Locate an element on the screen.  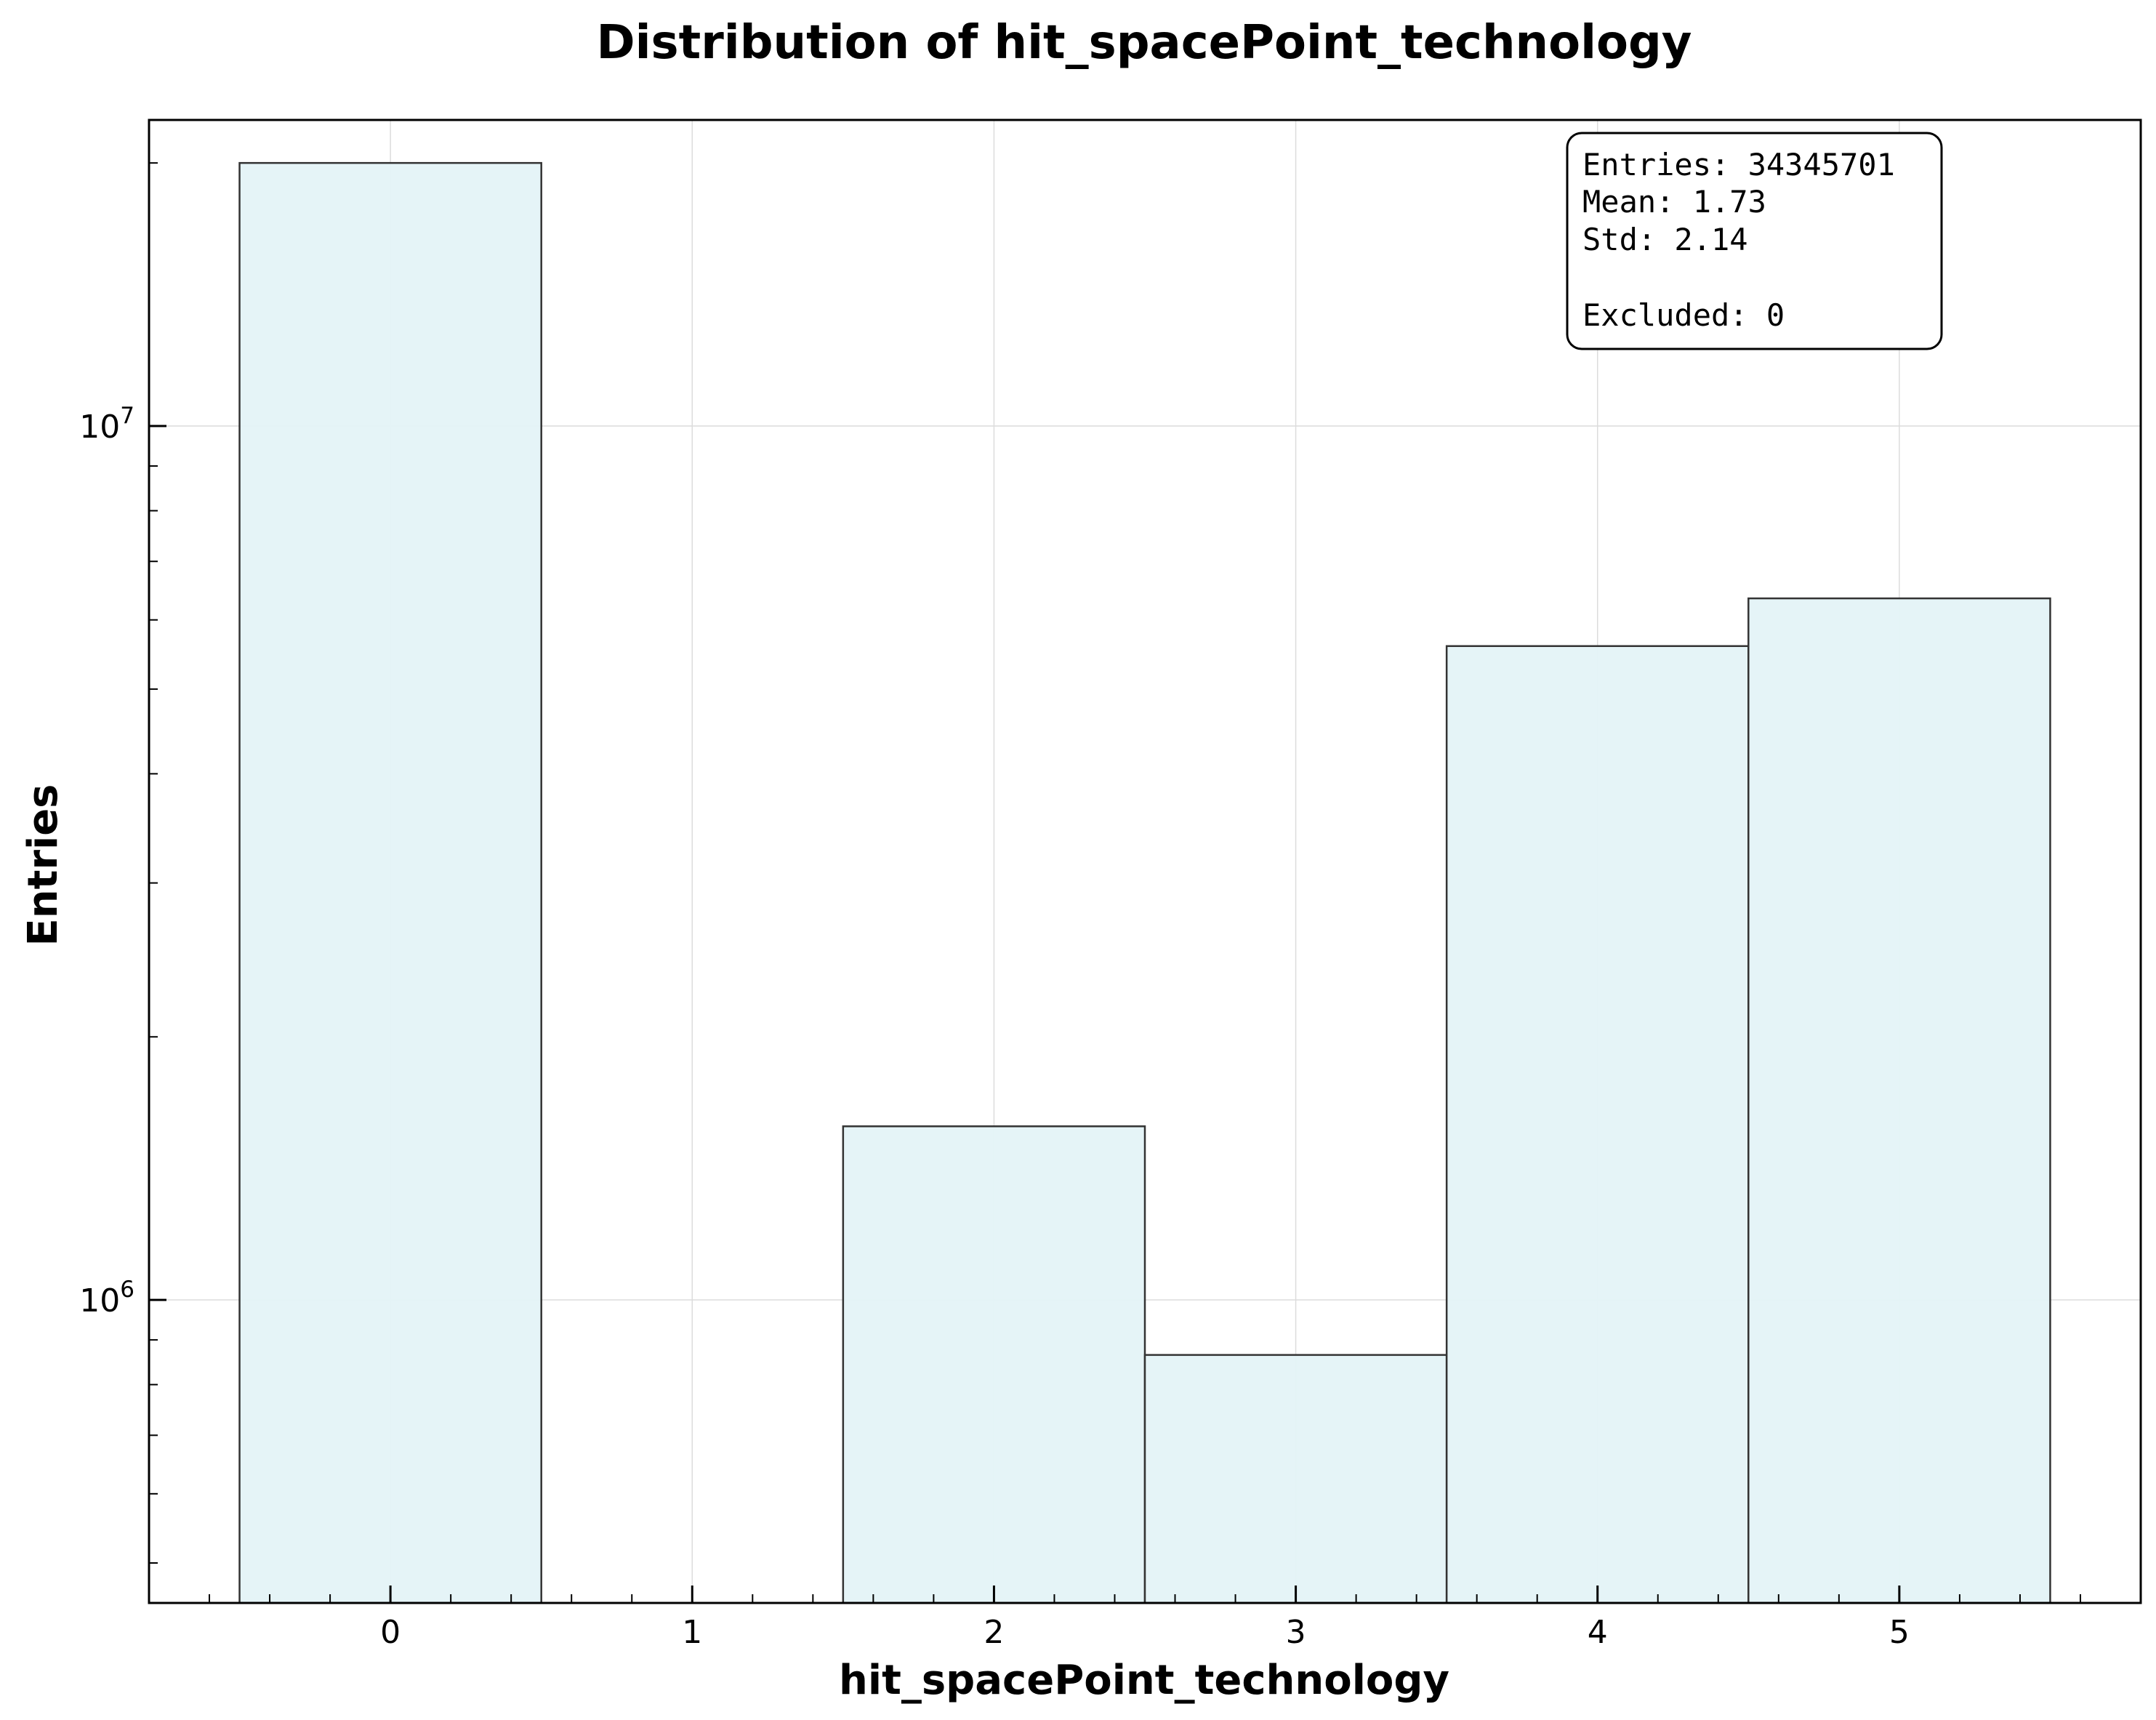
y-tick-exponent: 6 is located at coordinates (127, 1290).